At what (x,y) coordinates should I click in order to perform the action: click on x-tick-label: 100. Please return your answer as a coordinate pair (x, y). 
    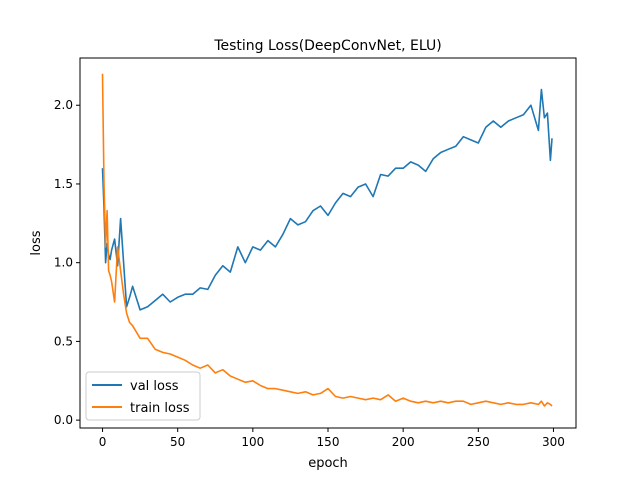
    Looking at the image, I should click on (252, 442).